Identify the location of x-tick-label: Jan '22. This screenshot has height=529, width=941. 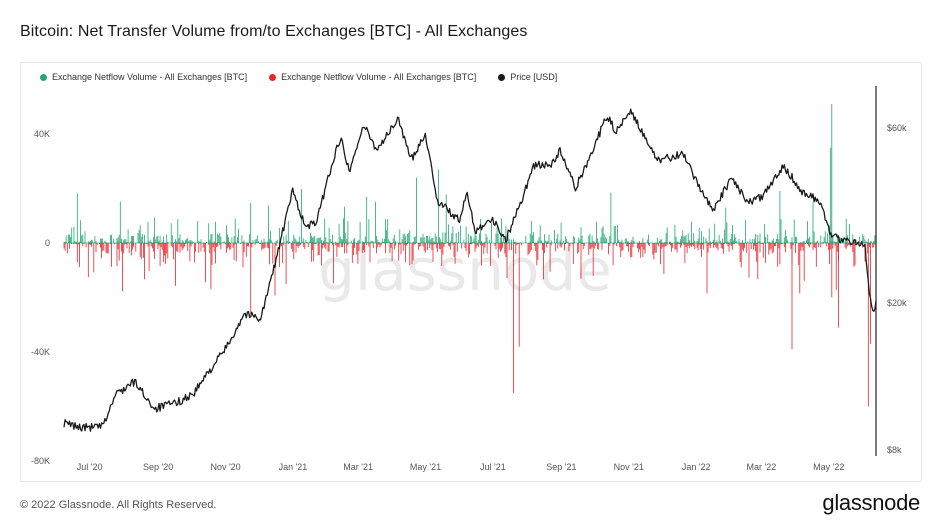
(696, 467).